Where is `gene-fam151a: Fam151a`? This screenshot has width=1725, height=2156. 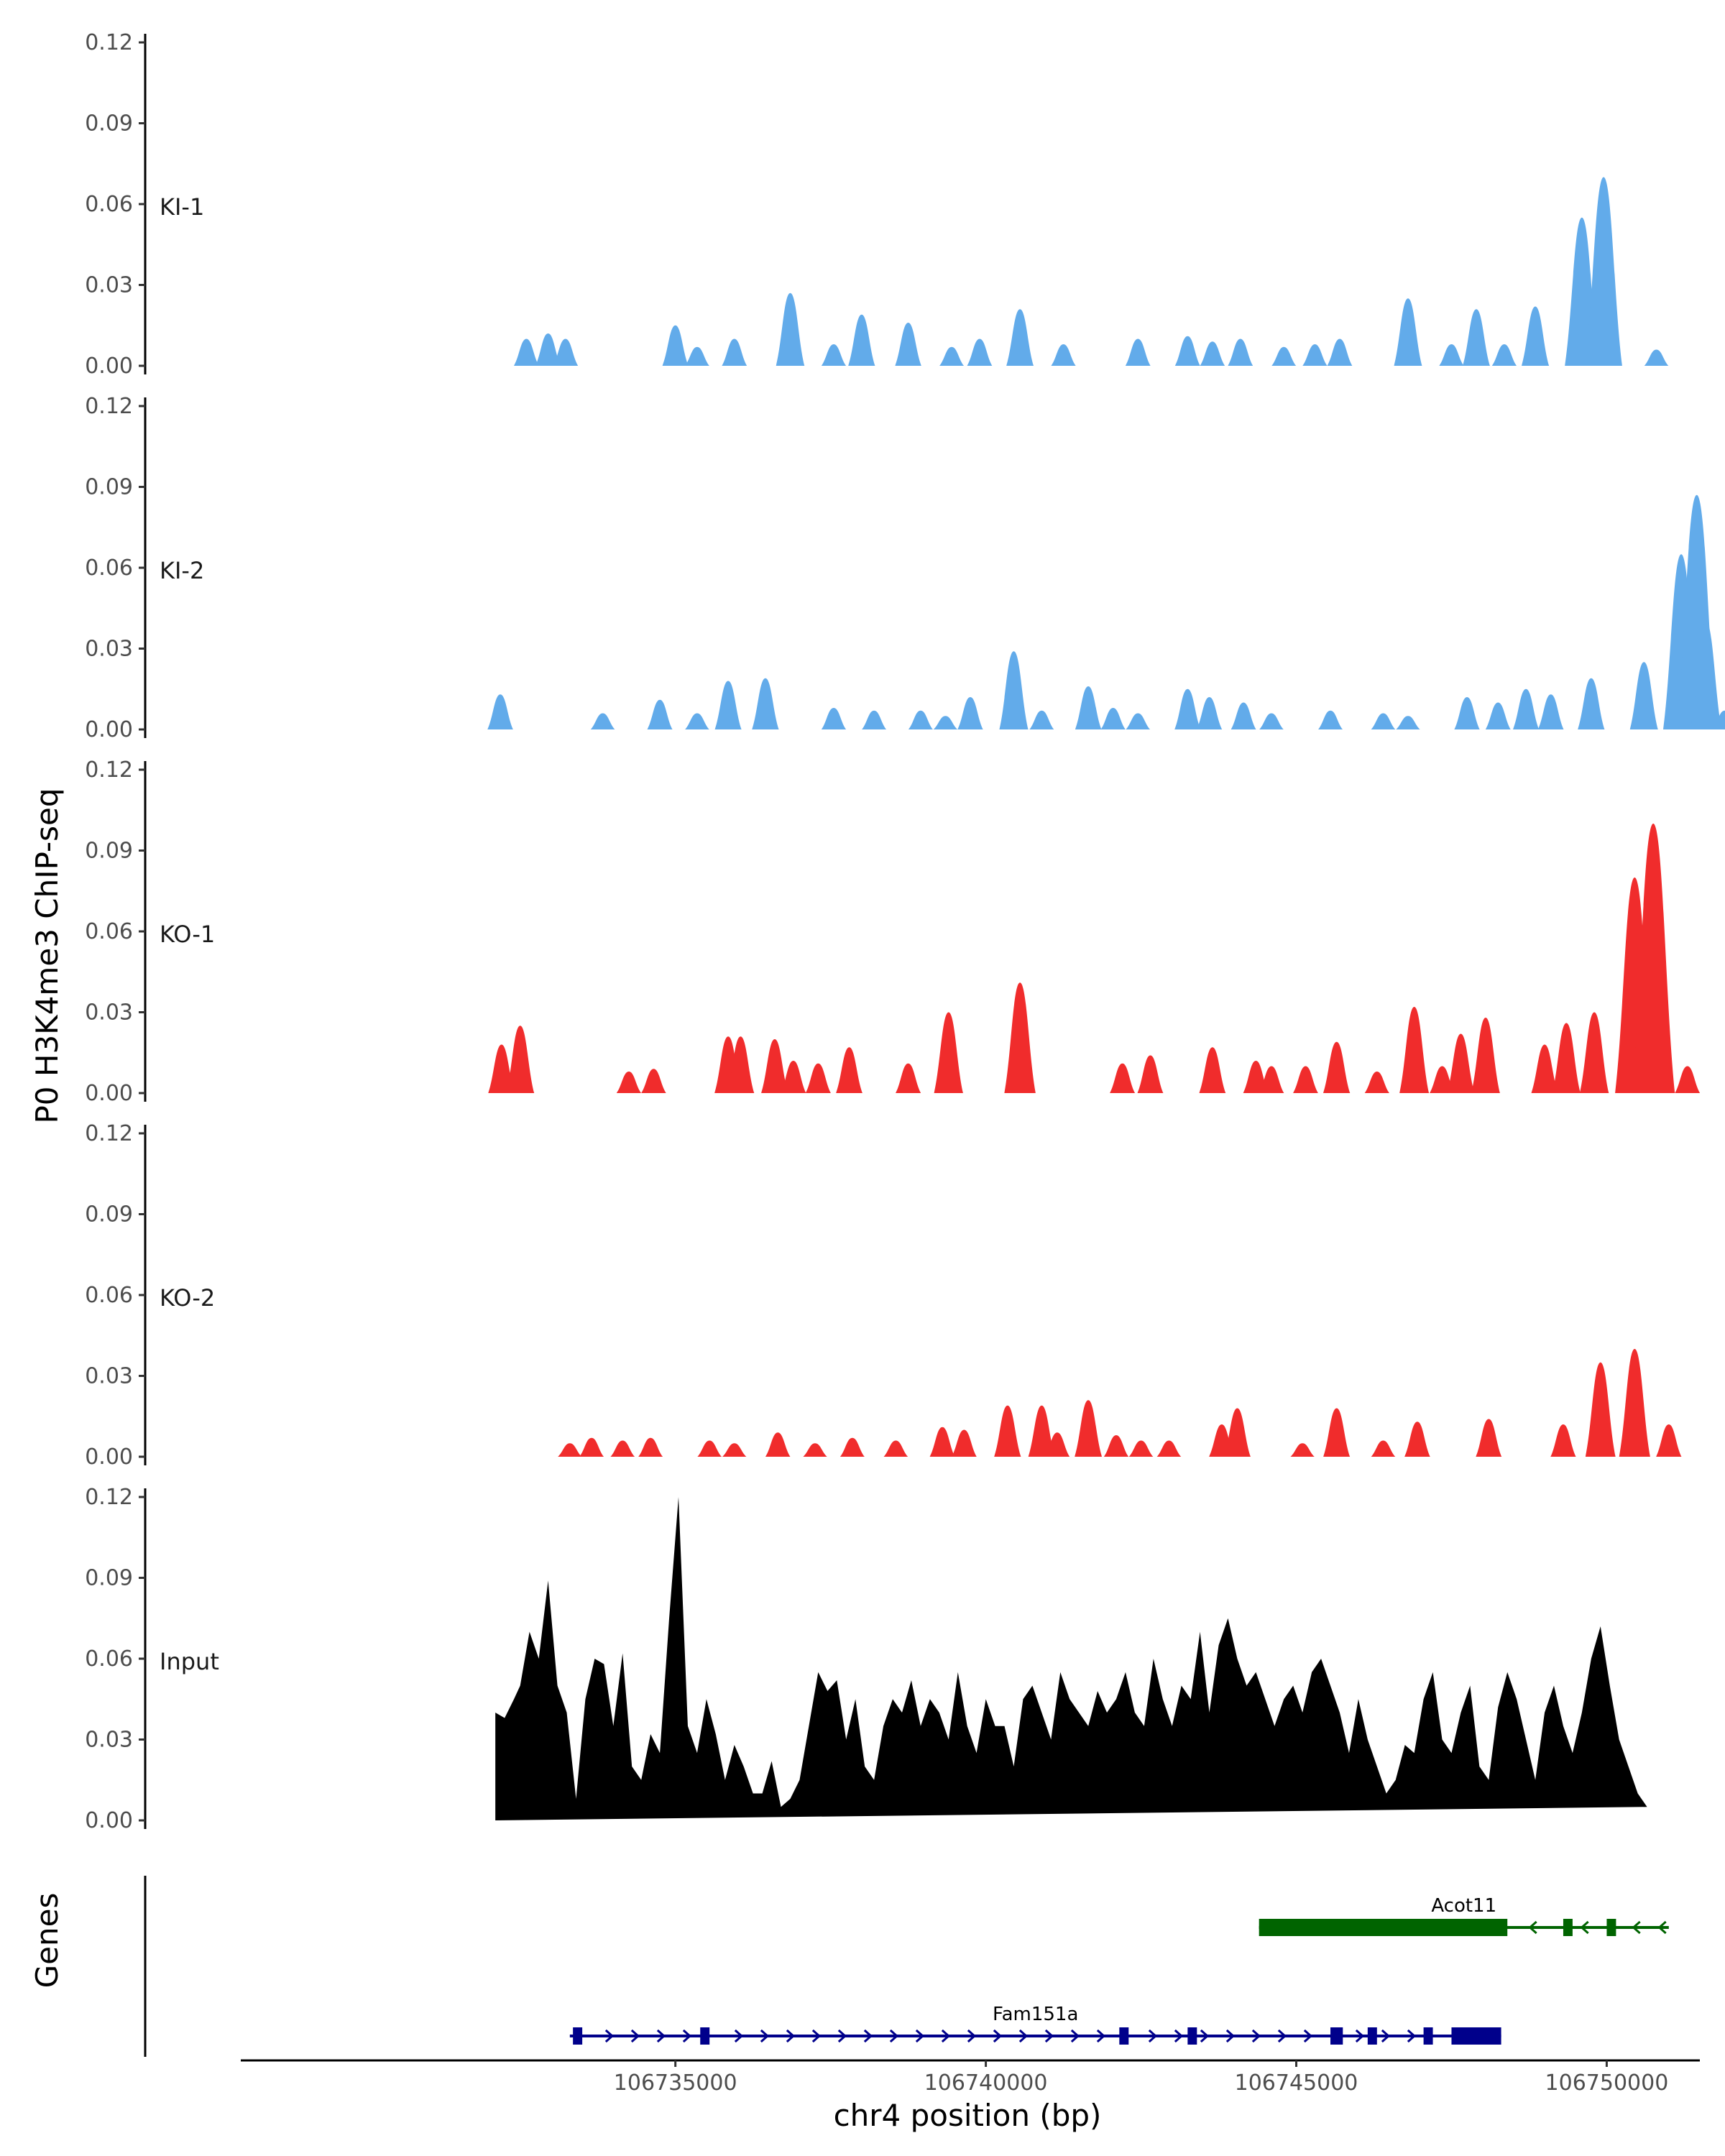 gene-fam151a: Fam151a is located at coordinates (1035, 2024).